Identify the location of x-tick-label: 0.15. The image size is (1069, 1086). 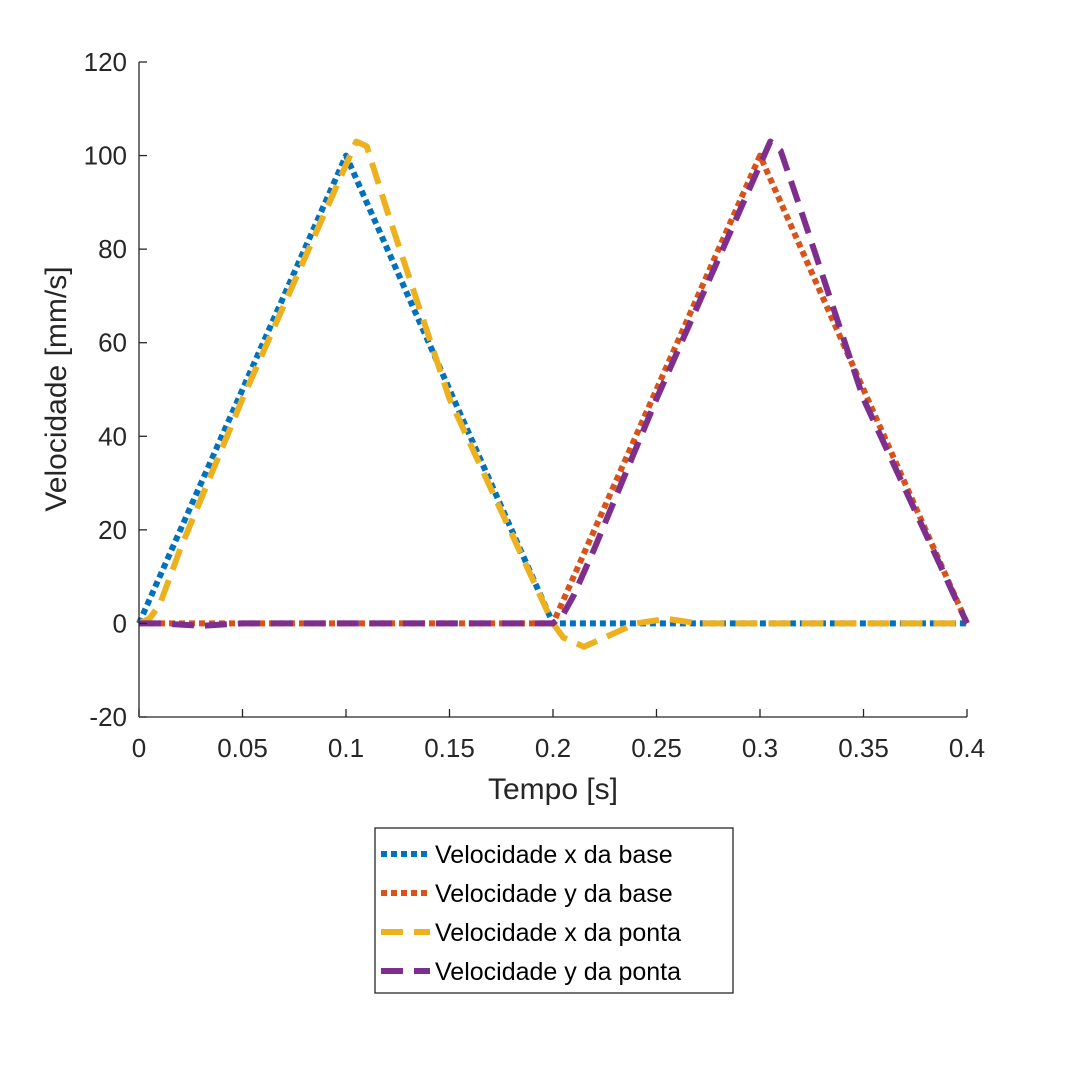
(449, 748).